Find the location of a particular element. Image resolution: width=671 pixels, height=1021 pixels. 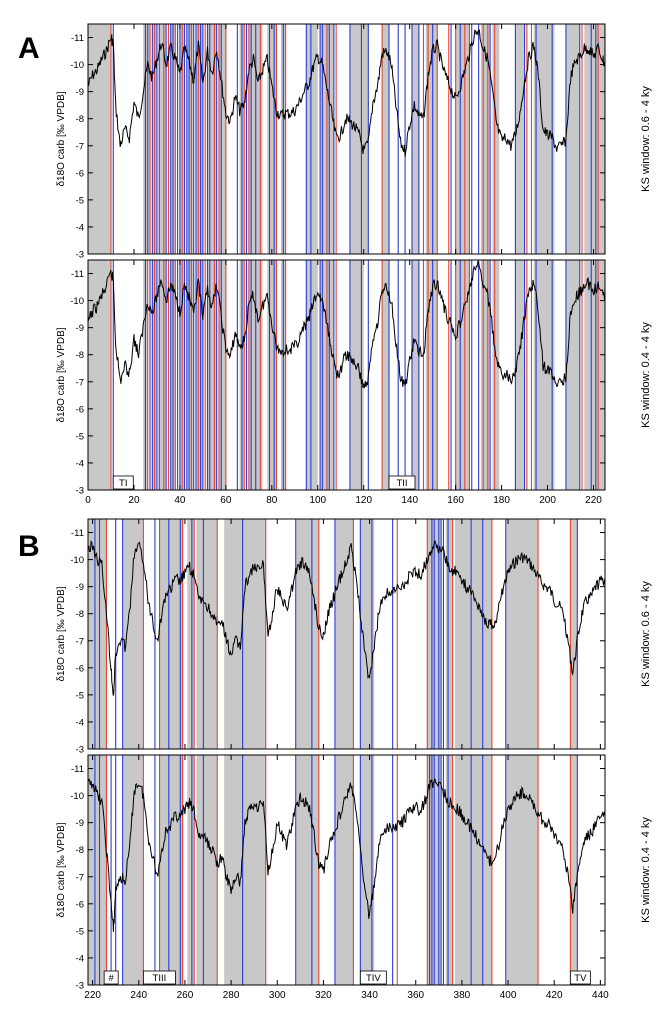

x-tick-label: 280 is located at coordinates (231, 995).